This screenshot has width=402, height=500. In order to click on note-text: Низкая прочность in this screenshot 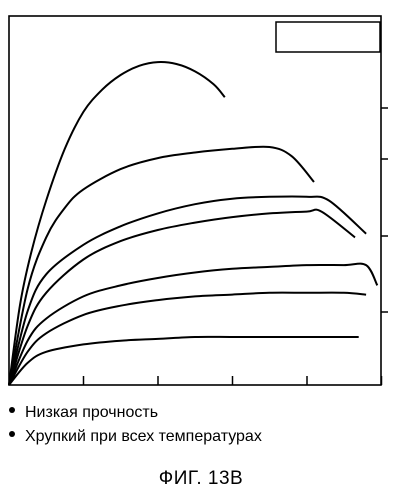, I will do `click(92, 412)`.